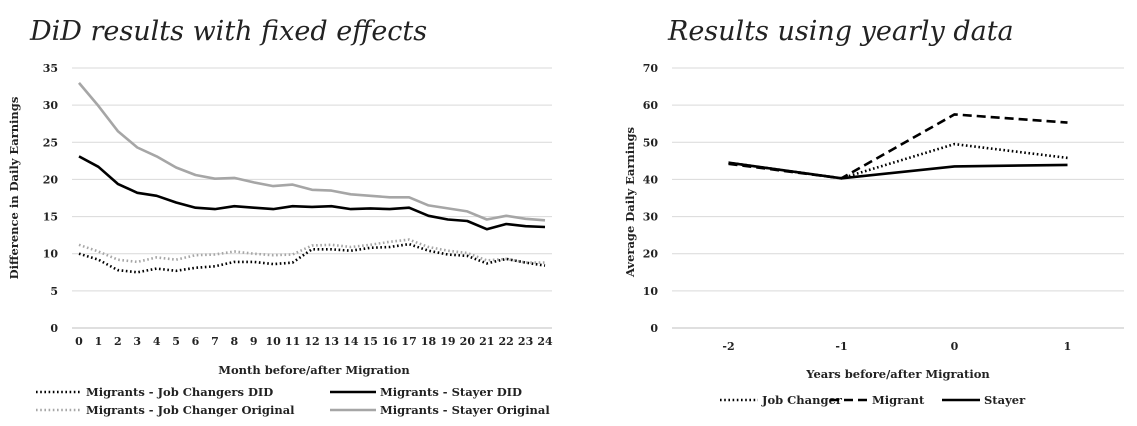  What do you see at coordinates (898, 400) in the screenshot?
I see `legend-label: Migrant` at bounding box center [898, 400].